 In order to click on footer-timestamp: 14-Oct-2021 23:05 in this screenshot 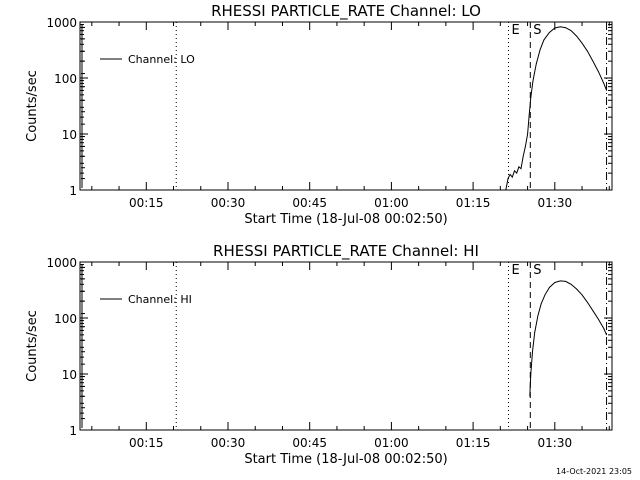, I will do `click(594, 471)`.